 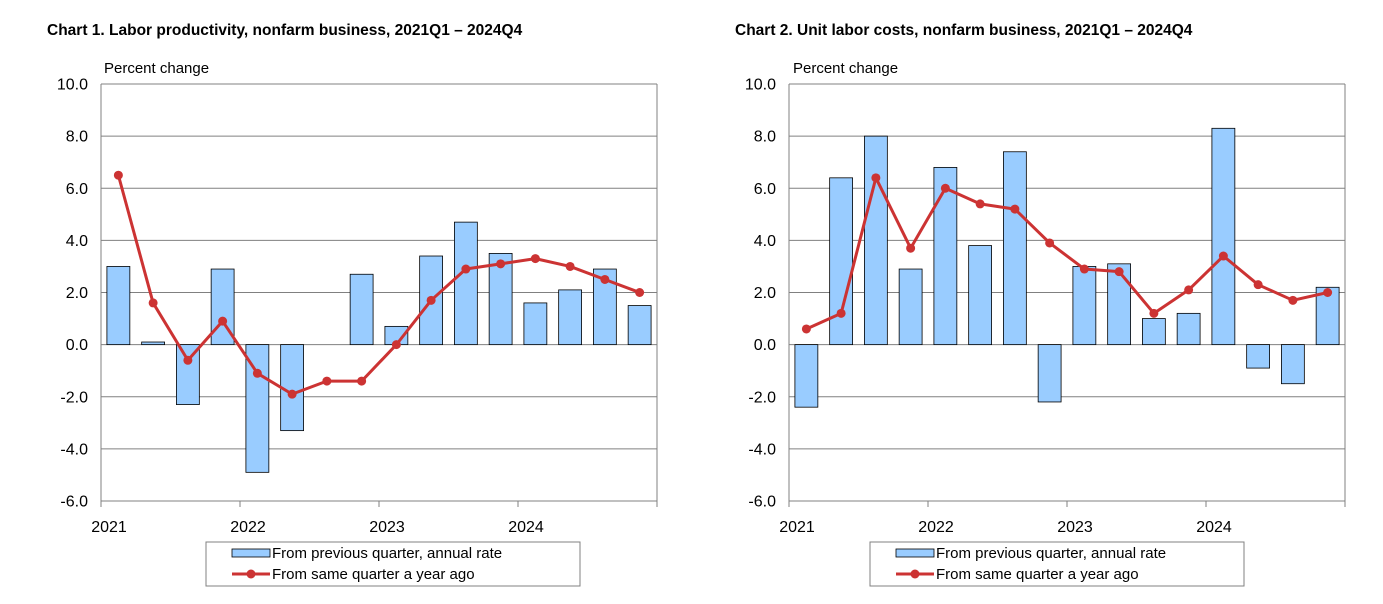 I want to click on y-tick-label: 4.0, so click(x=765, y=241).